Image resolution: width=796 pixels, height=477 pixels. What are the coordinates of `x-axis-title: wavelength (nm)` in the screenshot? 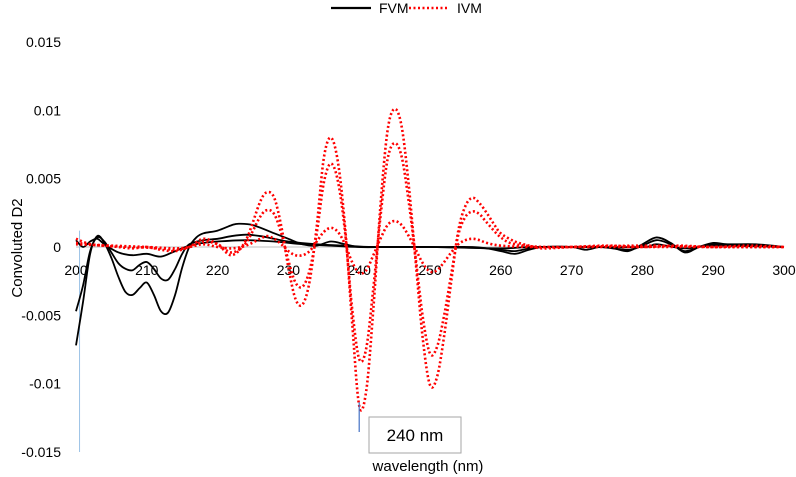 It's located at (428, 466).